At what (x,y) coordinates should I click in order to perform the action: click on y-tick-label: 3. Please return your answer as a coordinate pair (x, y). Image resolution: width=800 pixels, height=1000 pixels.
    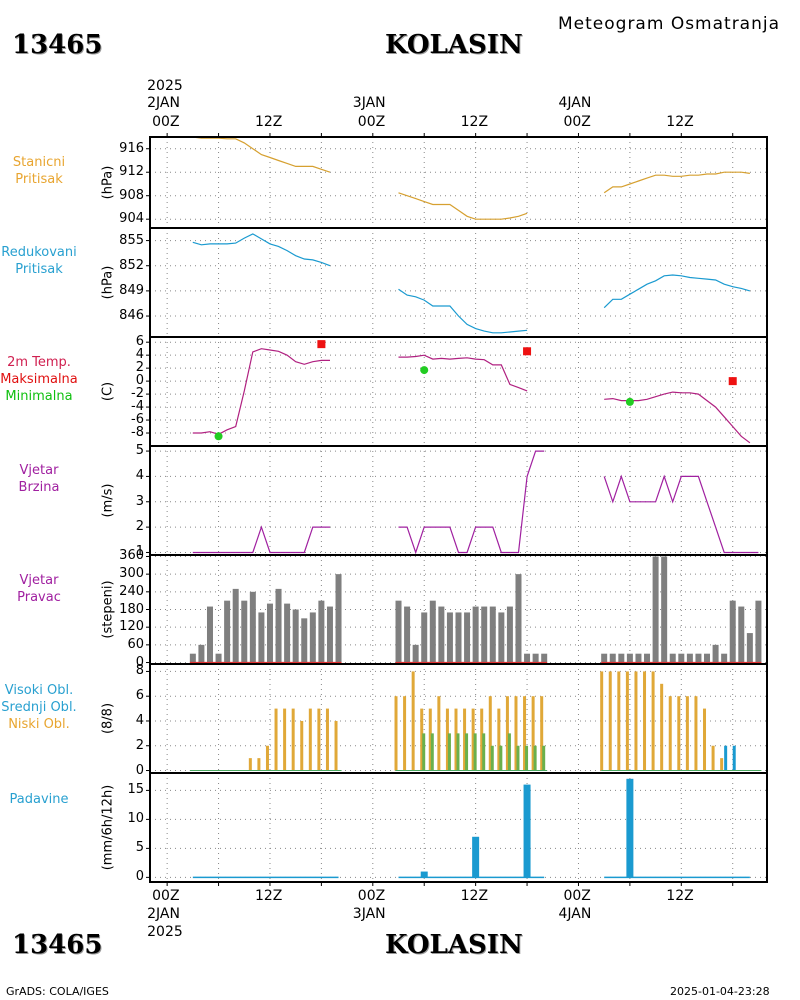
    Looking at the image, I should click on (139, 501).